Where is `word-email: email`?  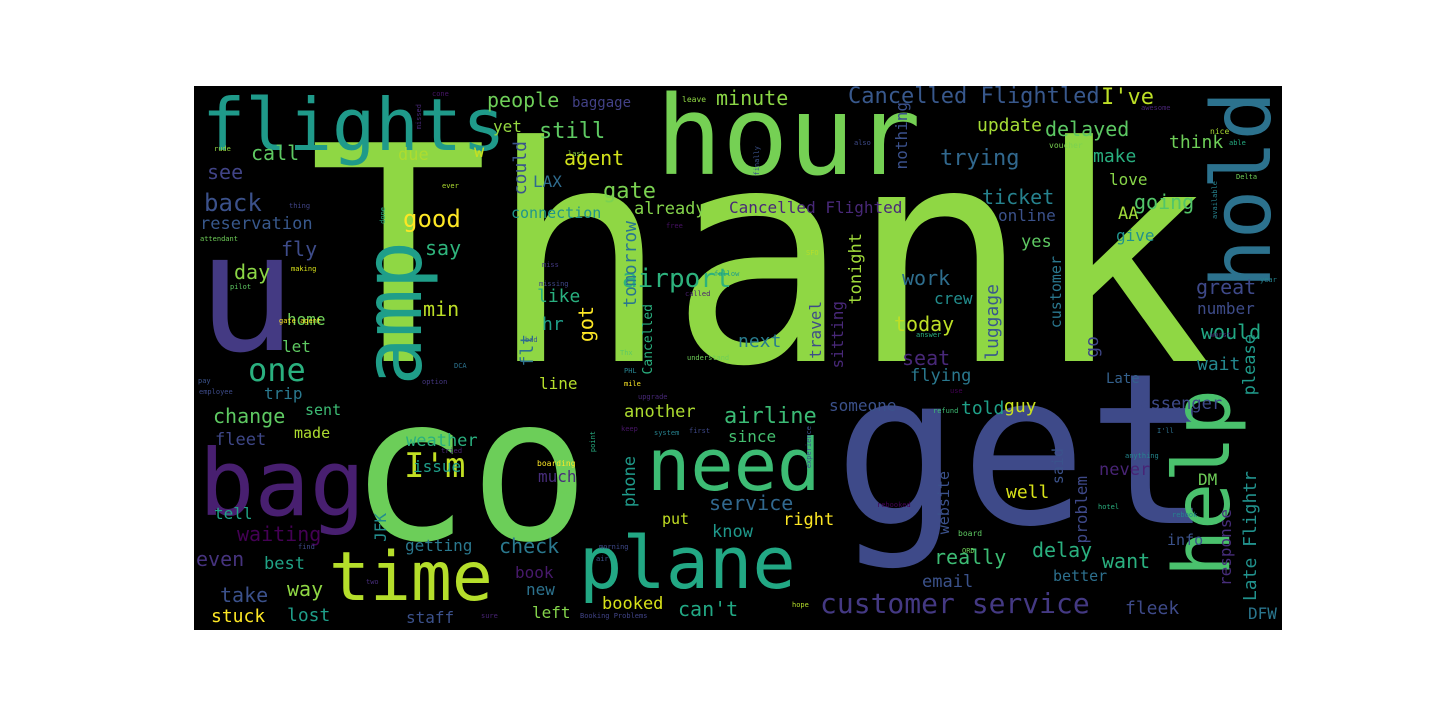 word-email: email is located at coordinates (948, 582).